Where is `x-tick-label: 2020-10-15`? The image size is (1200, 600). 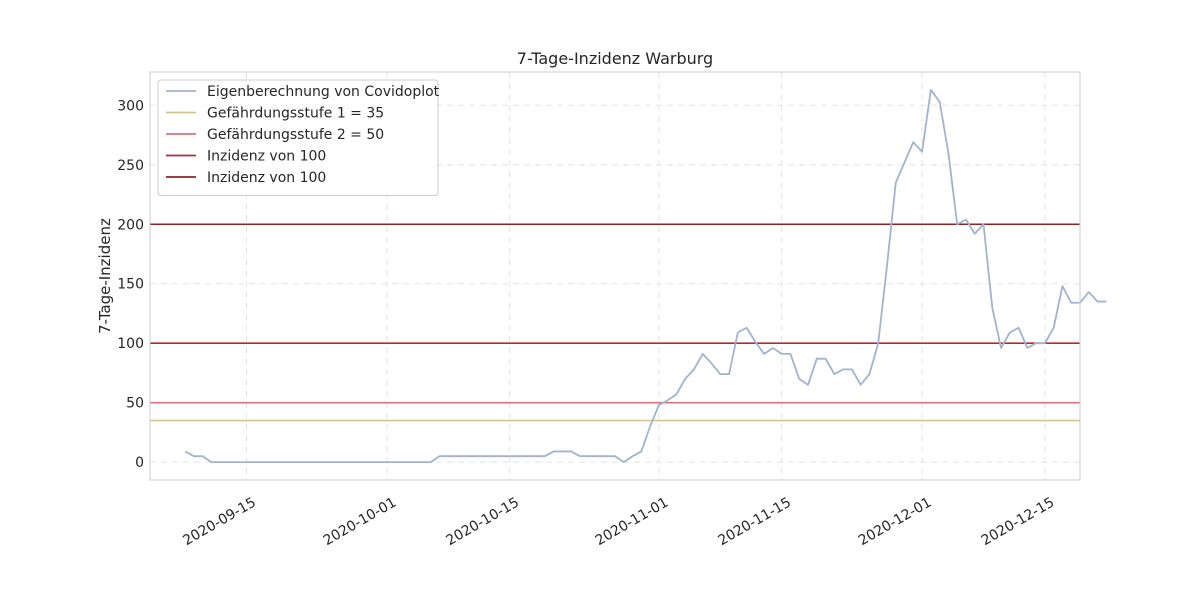 x-tick-label: 2020-10-15 is located at coordinates (483, 522).